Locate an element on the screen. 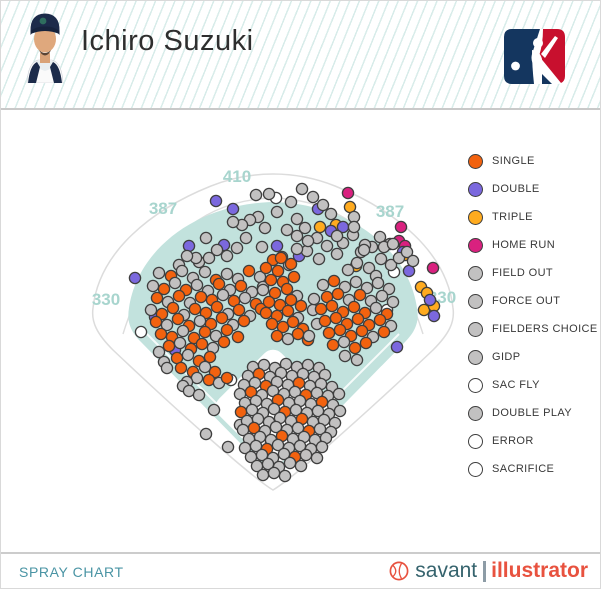  legend-item-double-play: DOUBLE PLAY is located at coordinates (534, 413).